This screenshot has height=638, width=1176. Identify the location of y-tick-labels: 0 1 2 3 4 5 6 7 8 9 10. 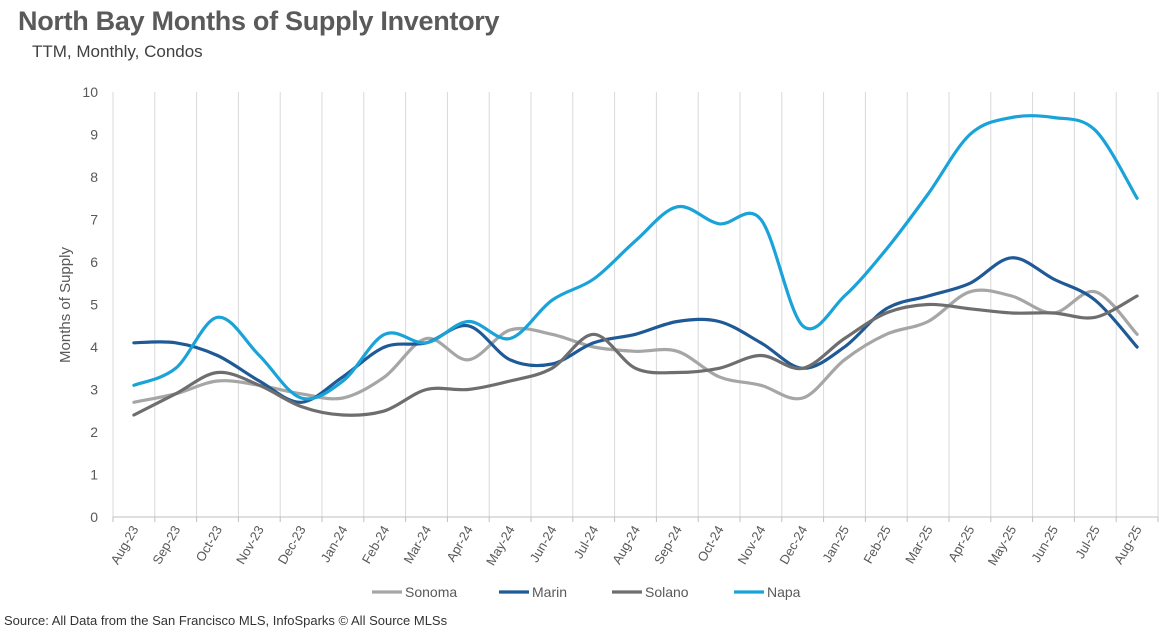
(90, 304).